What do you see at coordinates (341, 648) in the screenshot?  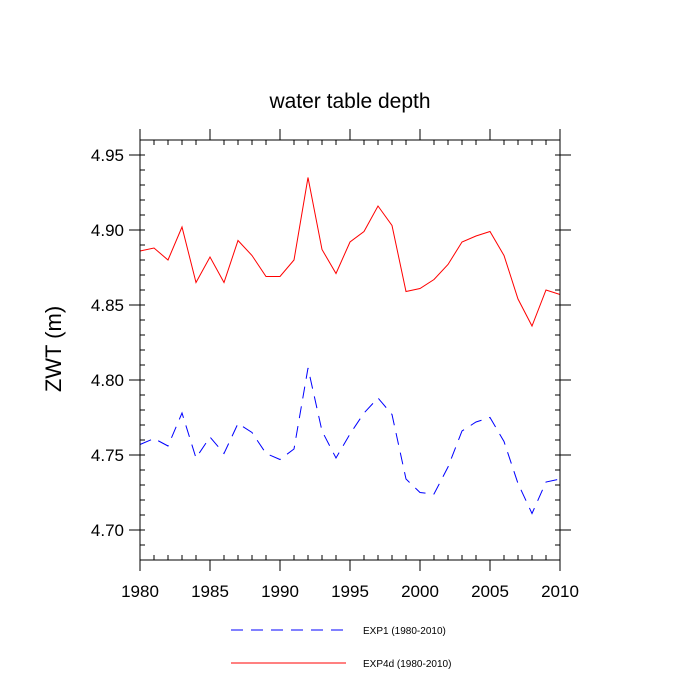 I see `legend: EXP1 (1980-2010) EXP4d (1980-2010)` at bounding box center [341, 648].